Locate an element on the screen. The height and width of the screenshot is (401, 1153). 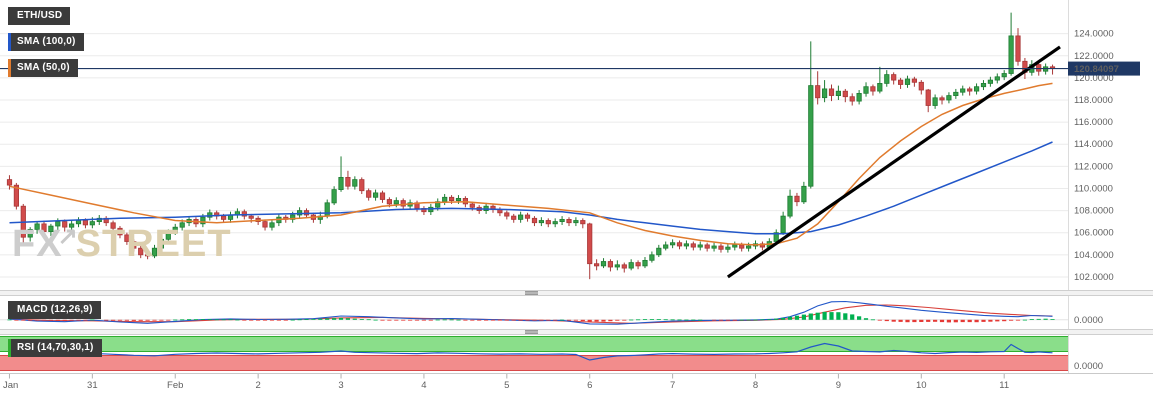
rsi-axis: 0.0000 is located at coordinates (1088, 366).